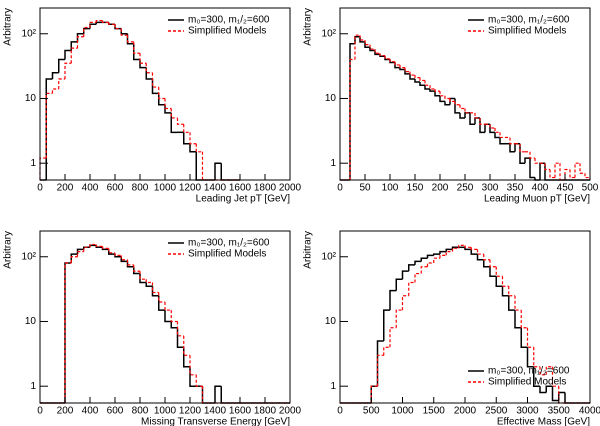 The width and height of the screenshot is (600, 426). Describe the element at coordinates (329, 256) in the screenshot. I see `y-tick-label: 10²` at that location.